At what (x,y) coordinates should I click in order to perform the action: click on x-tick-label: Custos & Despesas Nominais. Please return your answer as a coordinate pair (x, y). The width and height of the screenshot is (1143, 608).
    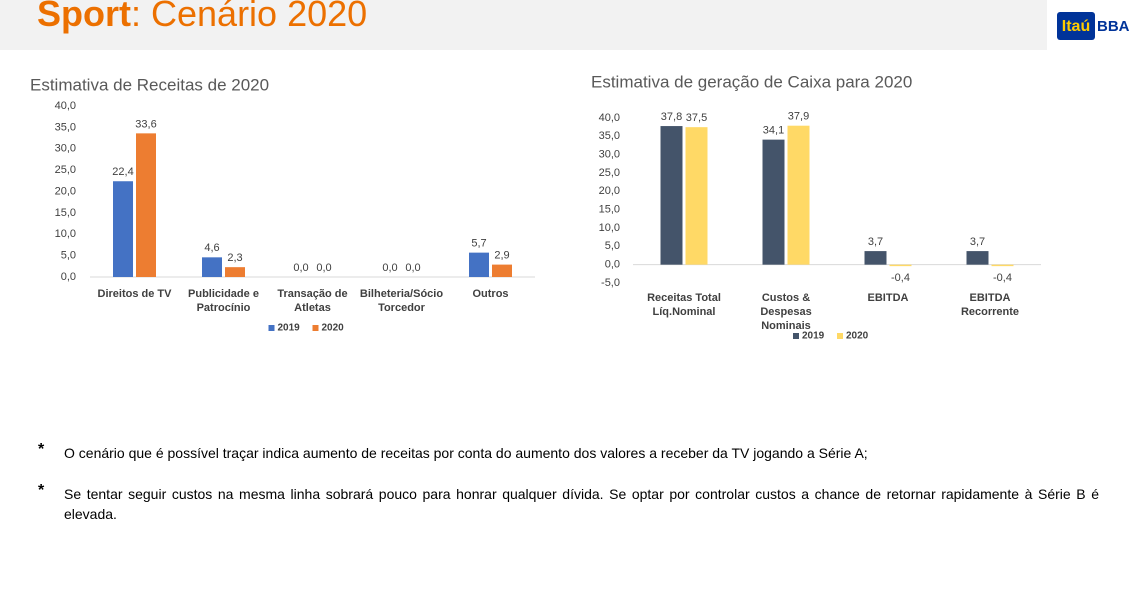
    Looking at the image, I should click on (786, 312).